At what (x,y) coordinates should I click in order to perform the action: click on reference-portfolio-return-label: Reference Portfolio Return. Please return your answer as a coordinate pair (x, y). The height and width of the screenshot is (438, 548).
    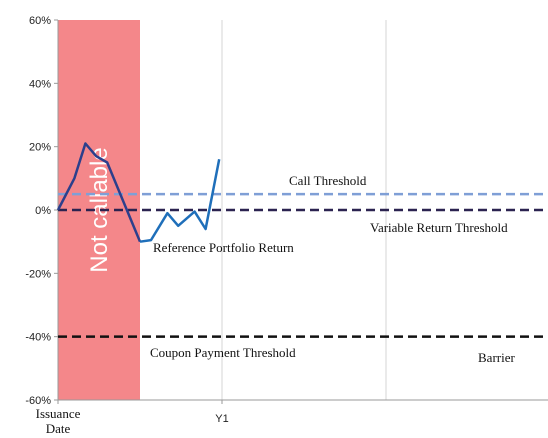
    Looking at the image, I should click on (223, 247).